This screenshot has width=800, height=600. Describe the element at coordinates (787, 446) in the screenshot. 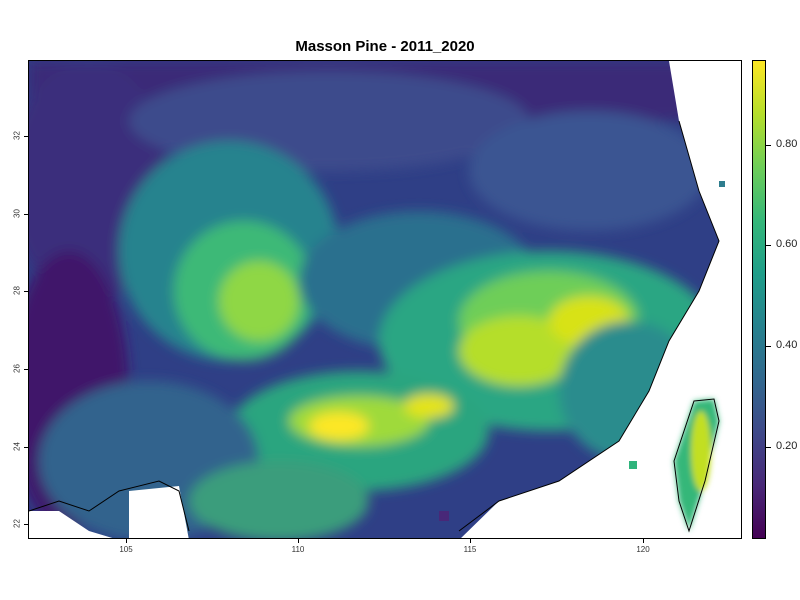

I see `legend-label: 0.20` at that location.